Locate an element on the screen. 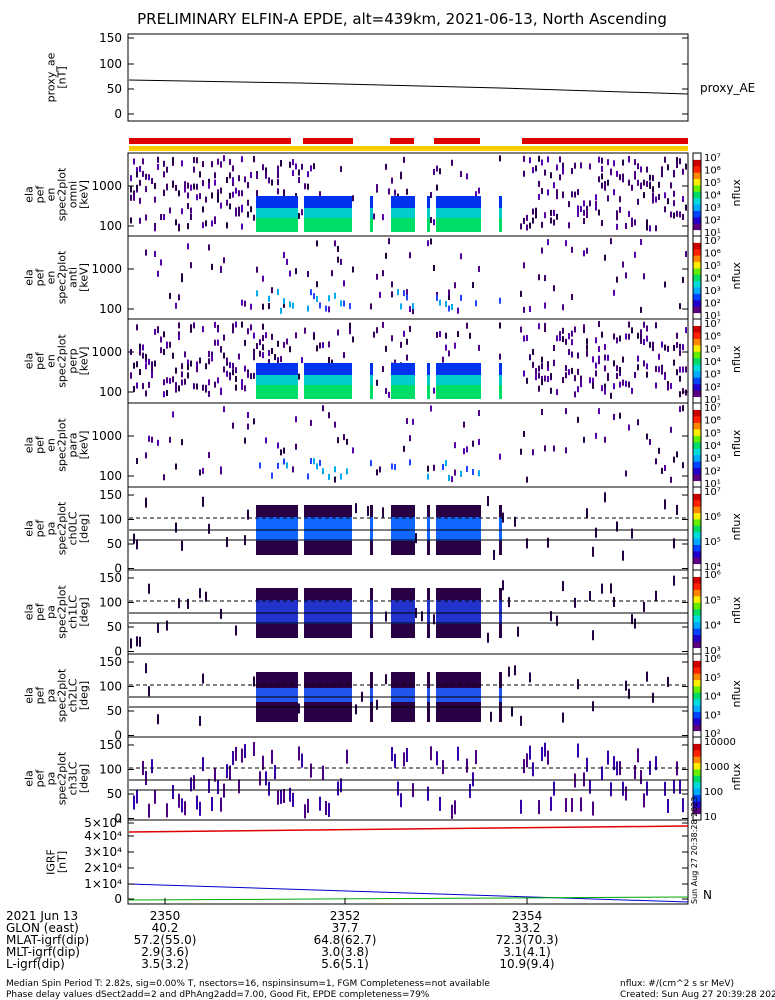 Image resolution: width=775 pixels, height=1000 pixels. ytick-label: 150 is located at coordinates (110, 745).